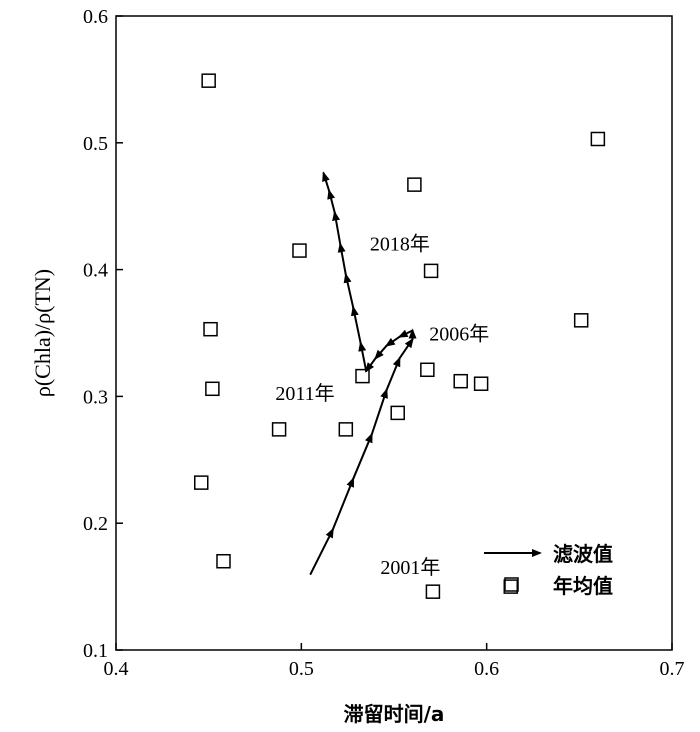 This screenshot has width=700, height=732. I want to click on legend-marker-sample, so click(511, 584).